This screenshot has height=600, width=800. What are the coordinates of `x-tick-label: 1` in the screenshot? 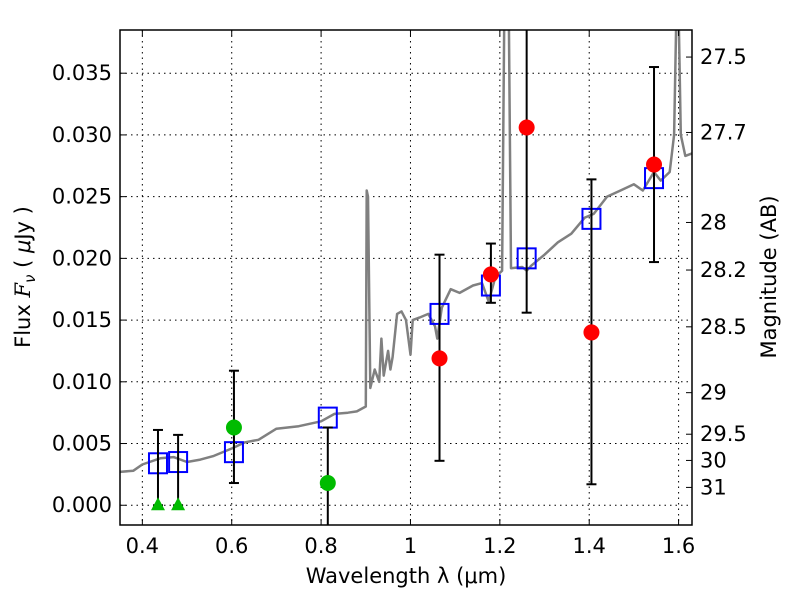 It's located at (410, 546).